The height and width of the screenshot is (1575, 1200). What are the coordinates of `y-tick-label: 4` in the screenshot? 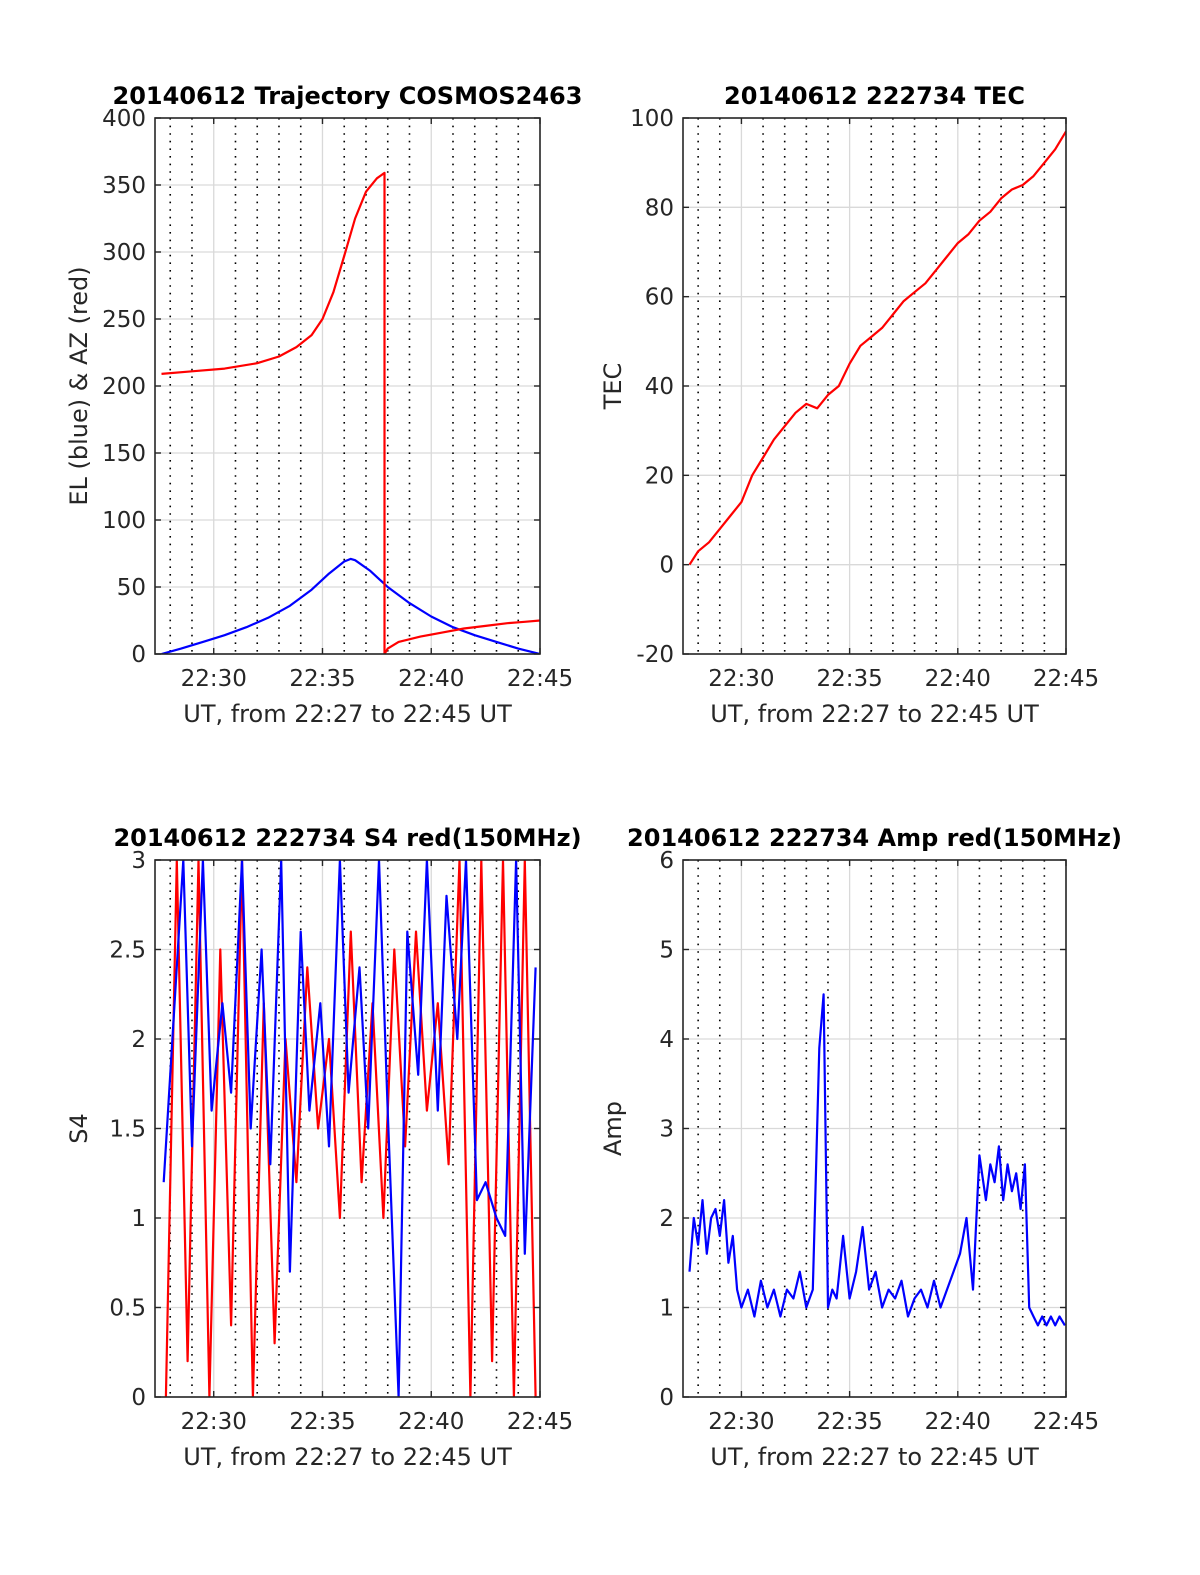 It's located at (666, 1040).